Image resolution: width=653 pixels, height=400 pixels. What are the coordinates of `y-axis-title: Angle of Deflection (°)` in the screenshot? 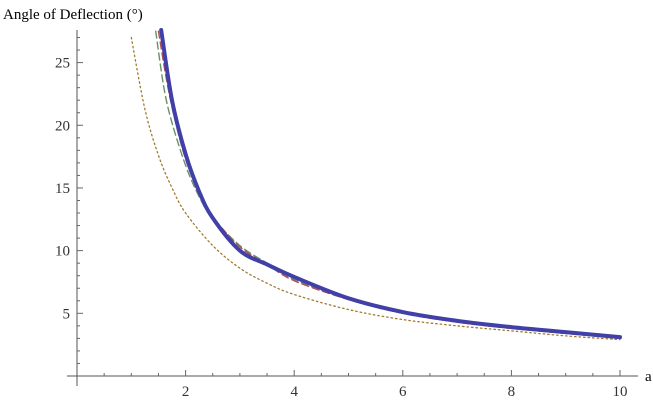 It's located at (73, 15).